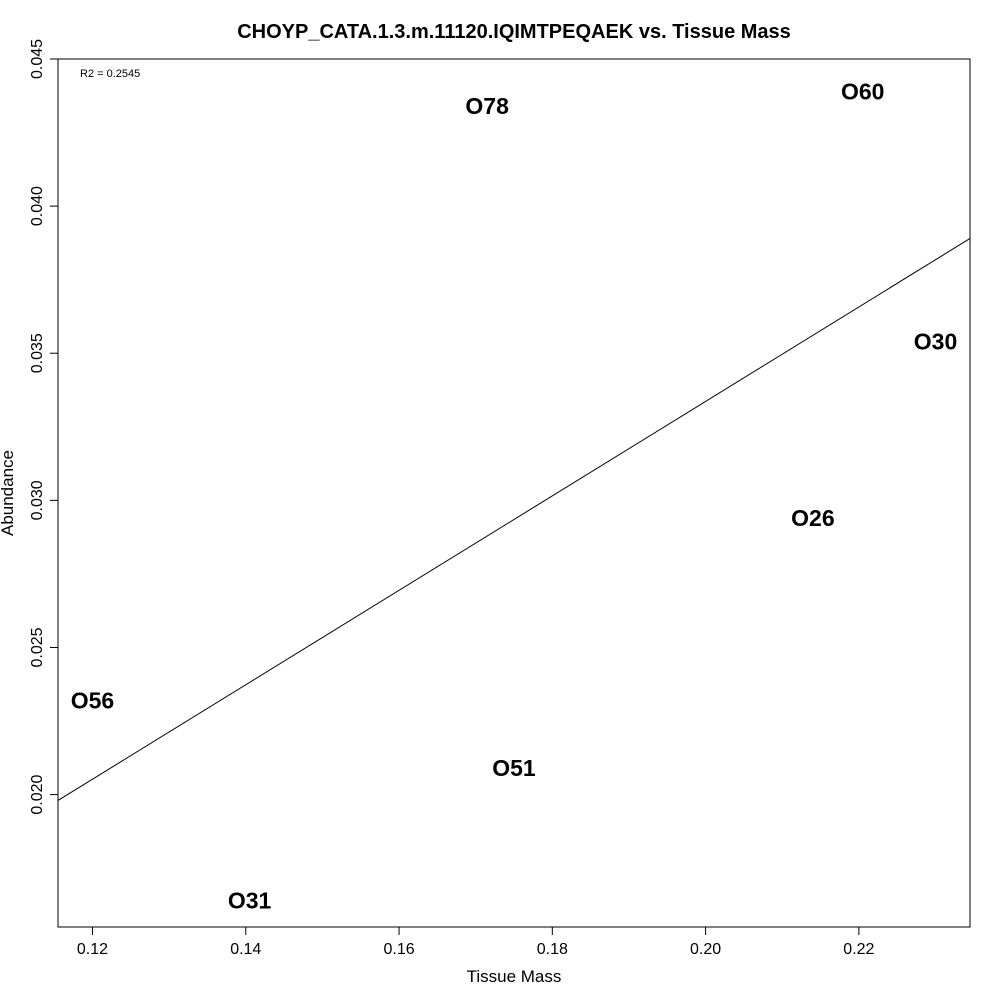 Image resolution: width=1000 pixels, height=1000 pixels. I want to click on y-tick-label: 0.030, so click(37, 500).